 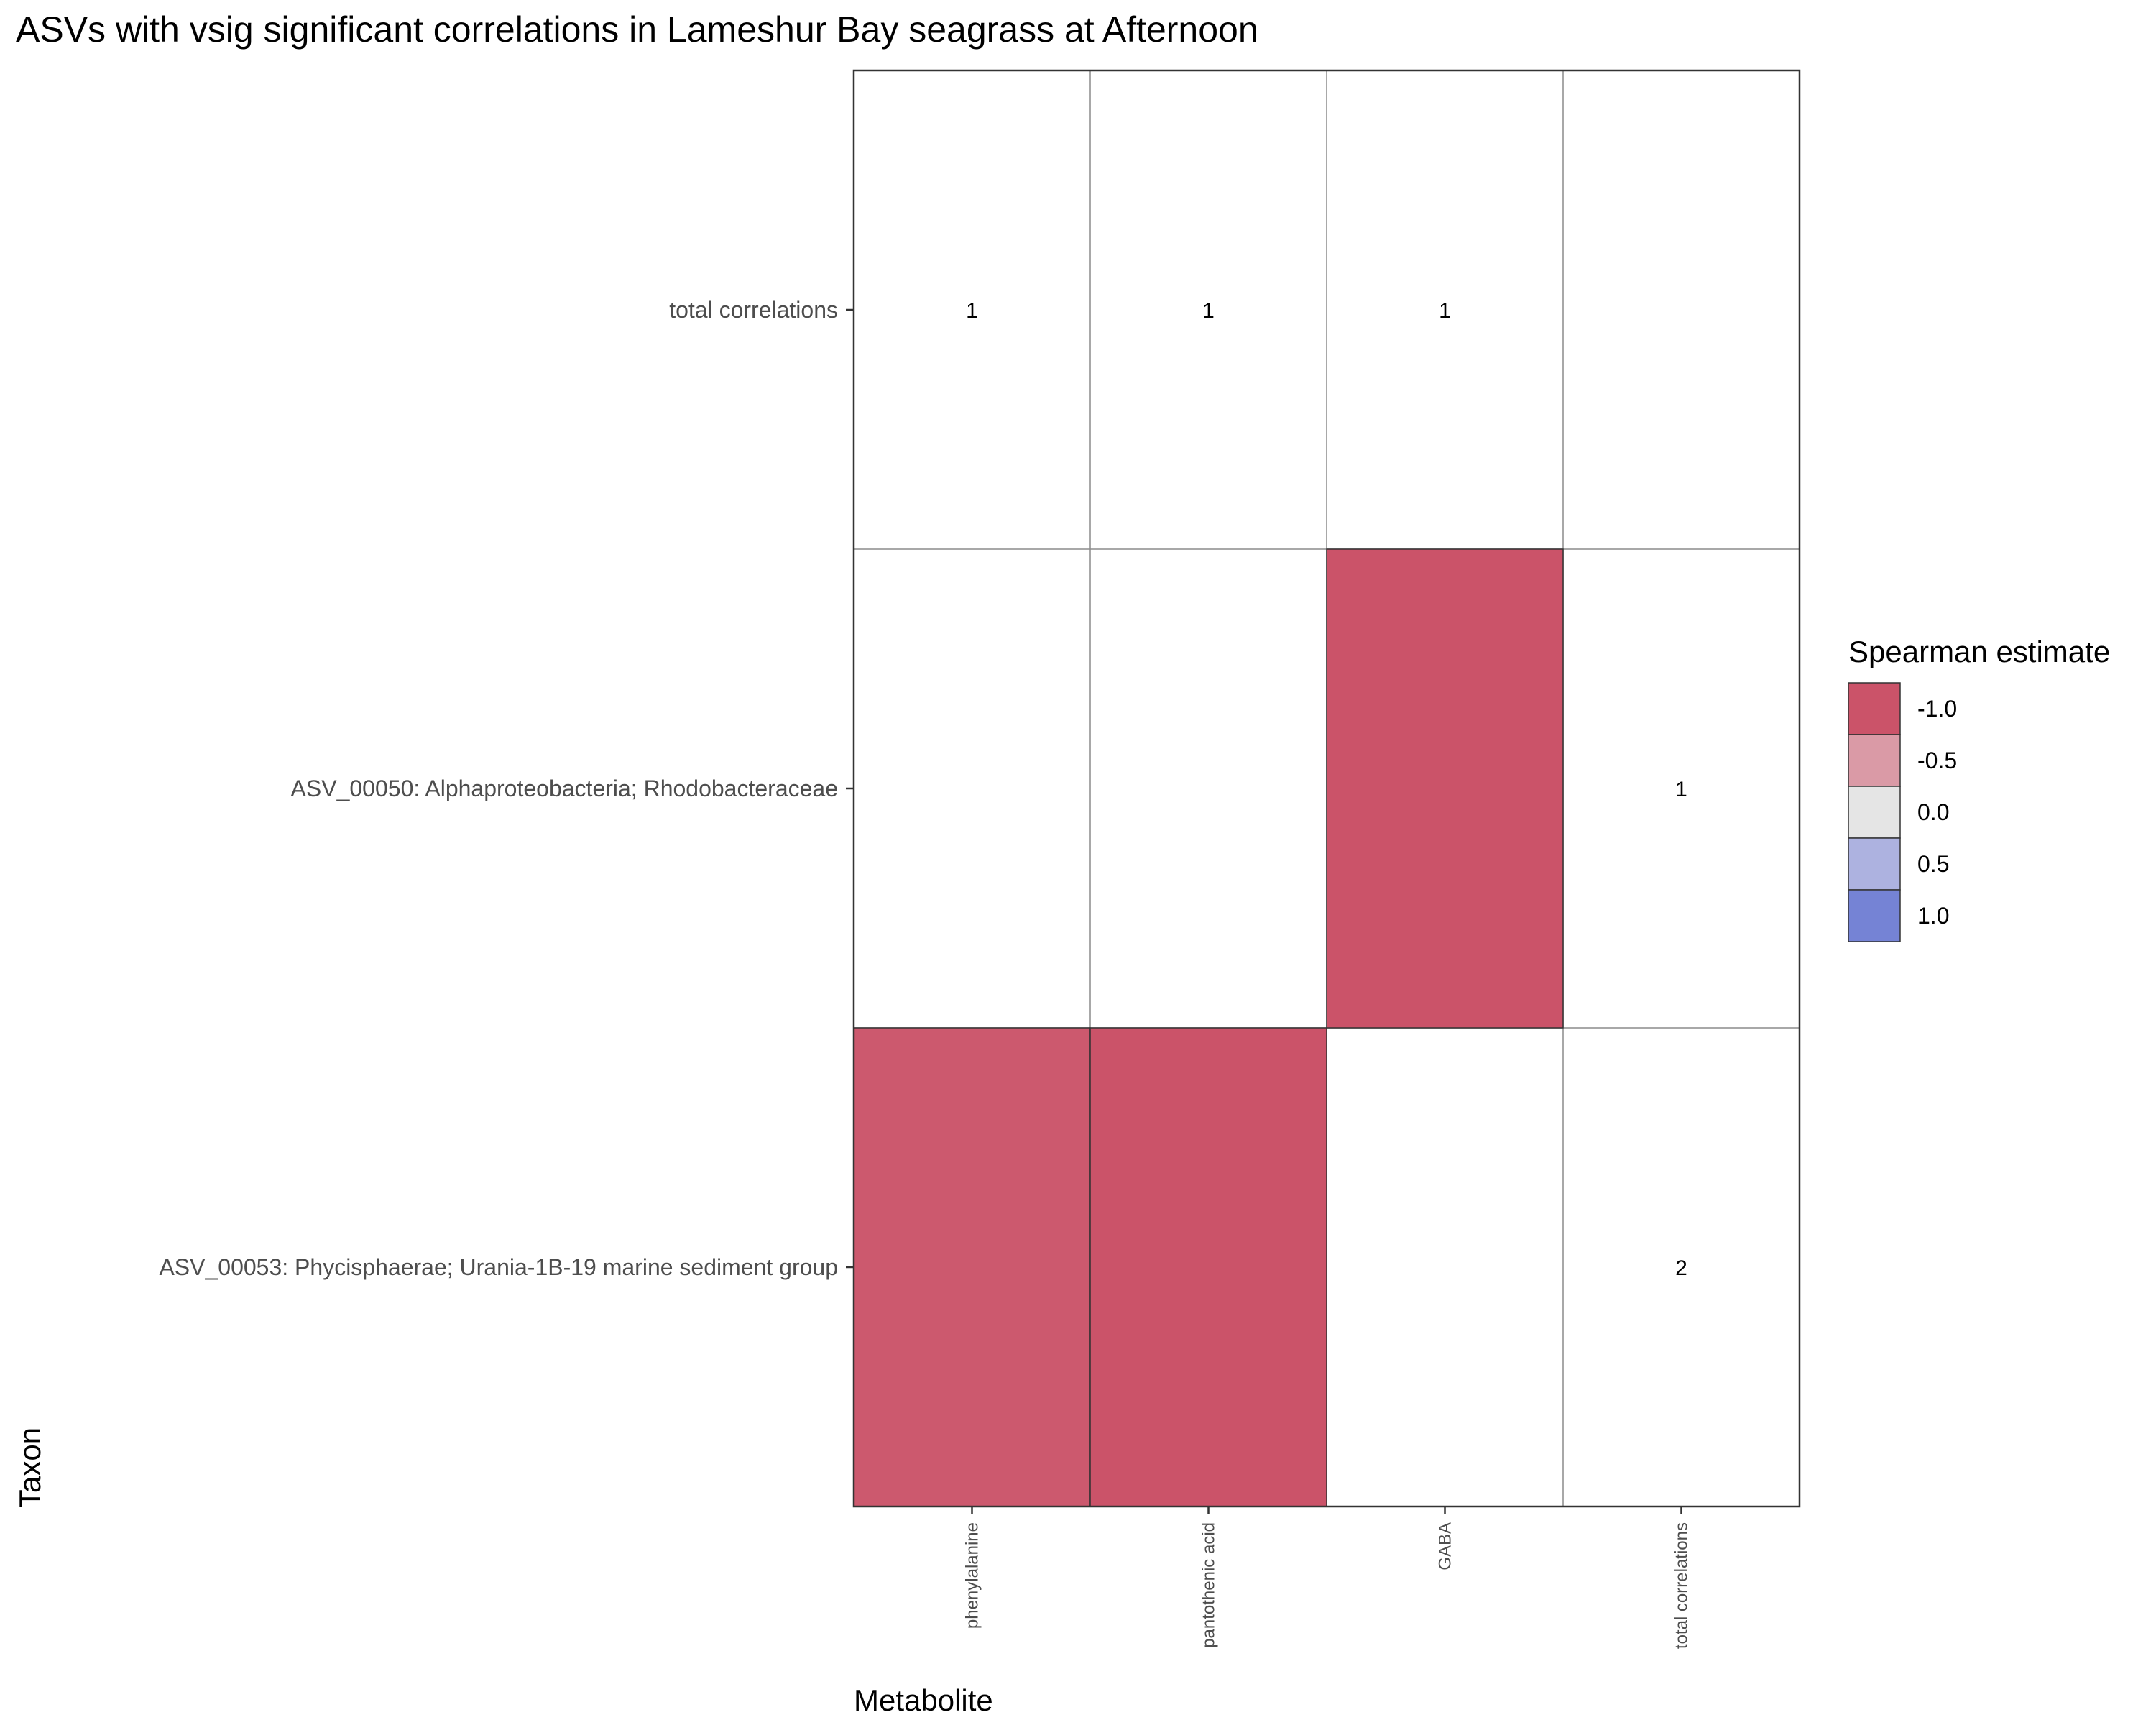 I want to click on x-tick-label: phenylalanine, so click(x=973, y=1575).